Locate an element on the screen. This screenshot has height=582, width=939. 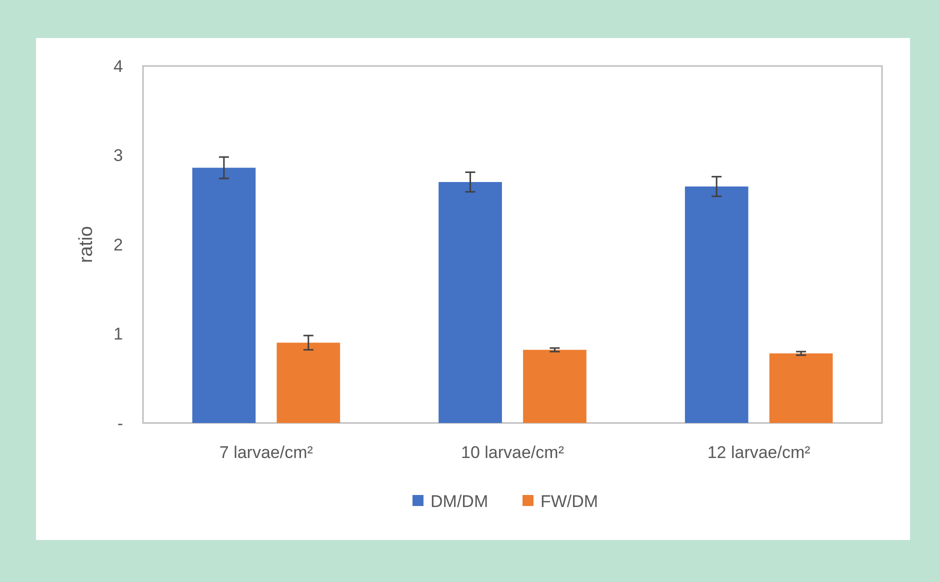
y-tick-label: 3 is located at coordinates (118, 156).